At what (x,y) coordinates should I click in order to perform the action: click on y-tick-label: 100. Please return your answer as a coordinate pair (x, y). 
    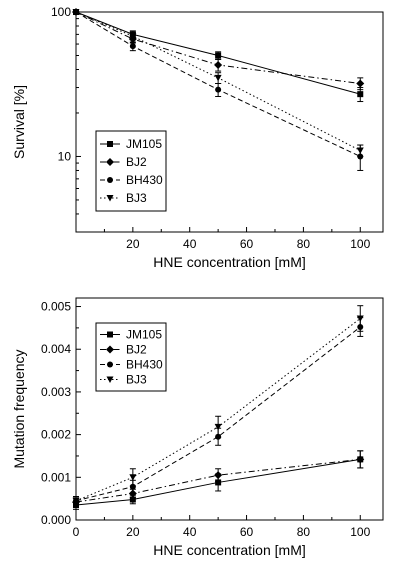
    Looking at the image, I should click on (61, 12).